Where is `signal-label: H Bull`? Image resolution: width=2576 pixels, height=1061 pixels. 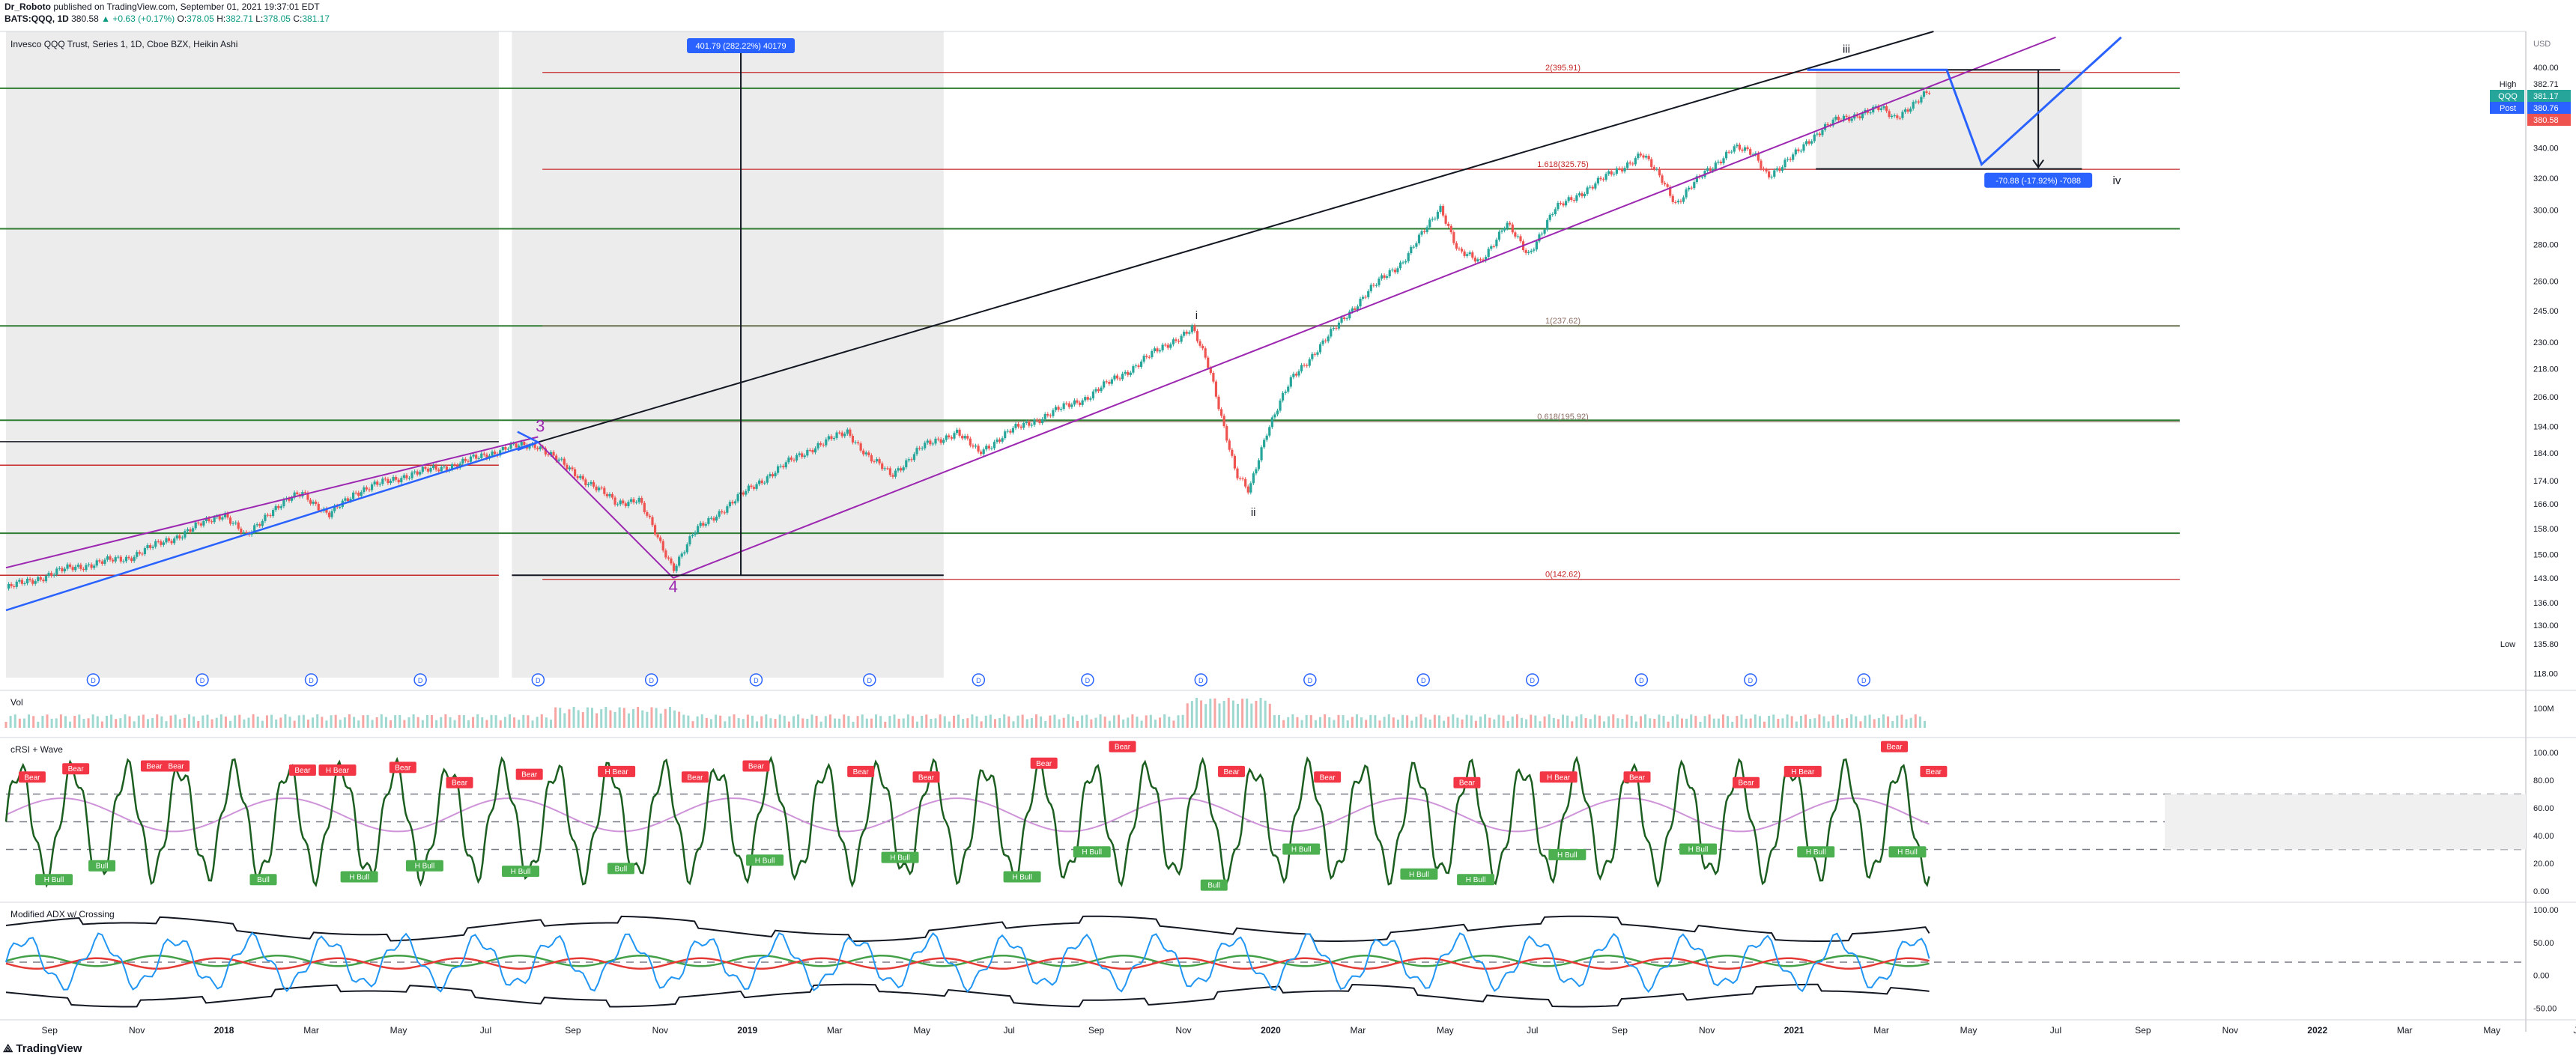 signal-label: H Bull is located at coordinates (1022, 878).